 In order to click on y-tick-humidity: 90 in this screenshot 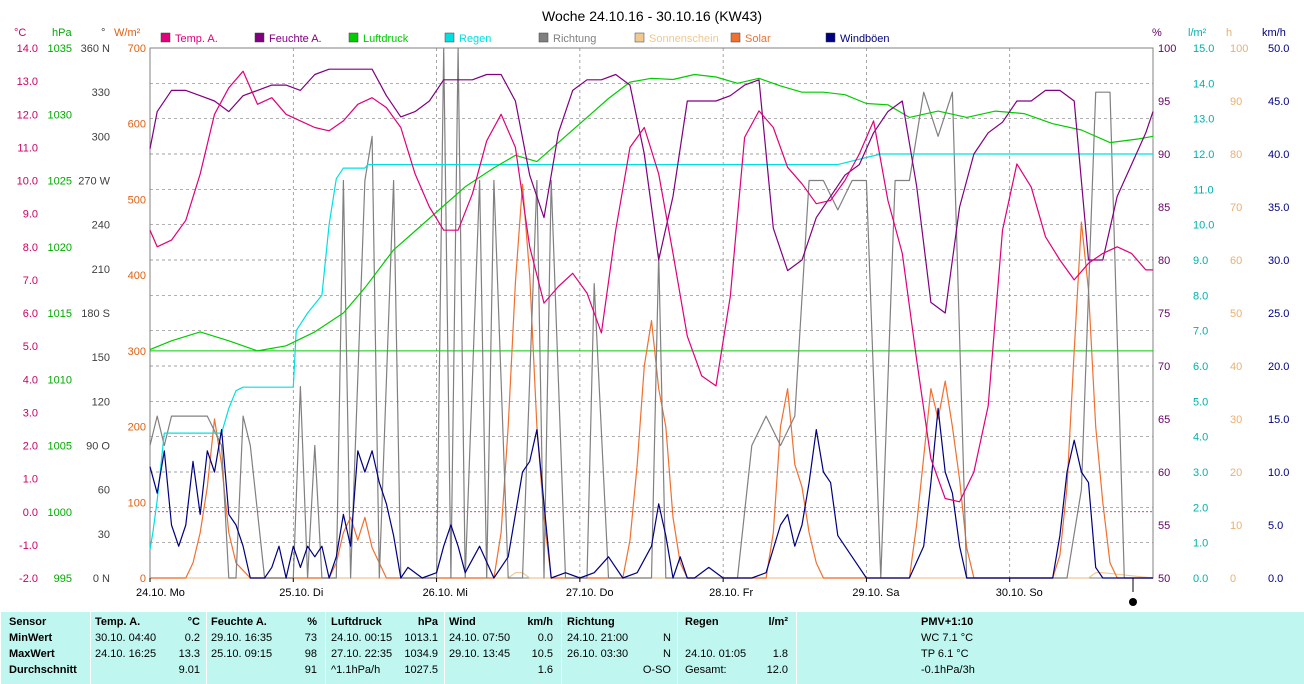, I will do `click(1164, 155)`.